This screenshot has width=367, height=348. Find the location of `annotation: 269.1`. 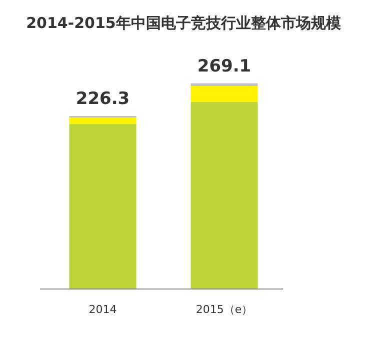

annotation: 269.1 is located at coordinates (224, 66).